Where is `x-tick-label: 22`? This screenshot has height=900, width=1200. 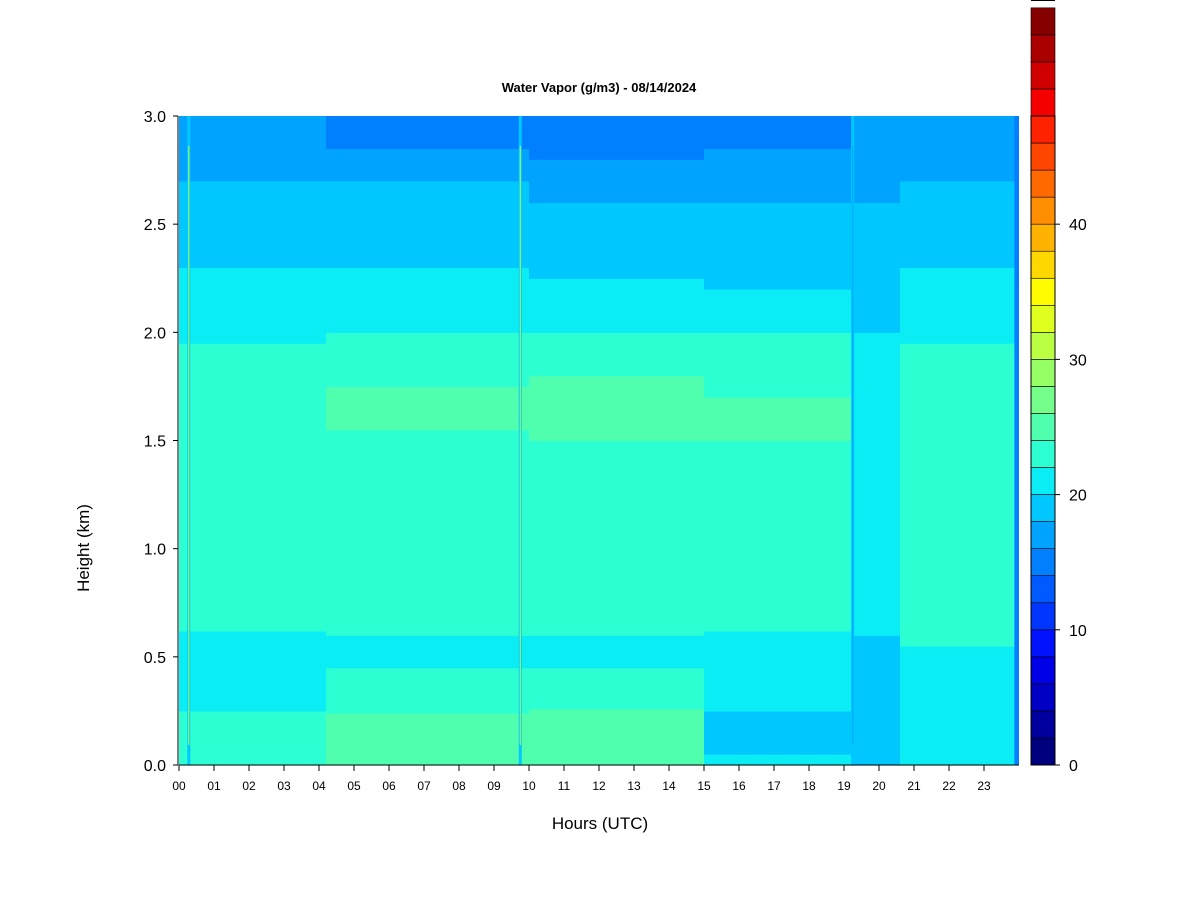
x-tick-label: 22 is located at coordinates (949, 786).